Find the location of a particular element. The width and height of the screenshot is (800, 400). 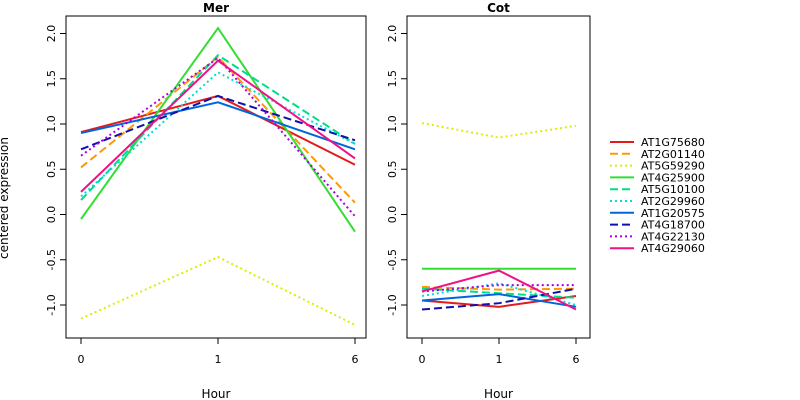

y-axis-label: centered expression is located at coordinates (5, 198).